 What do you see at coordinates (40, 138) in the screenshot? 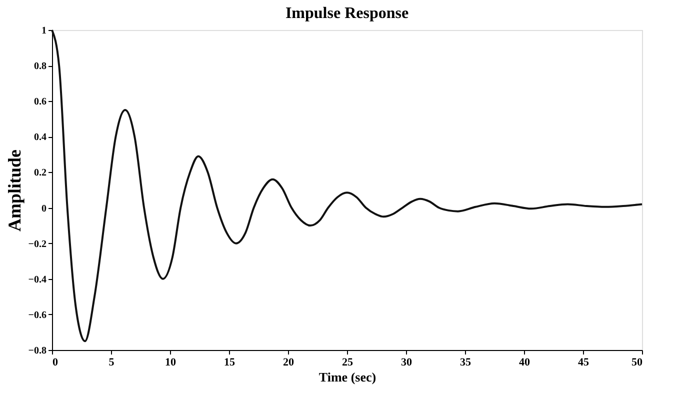
I see `y-tick-label: 0.4` at bounding box center [40, 138].